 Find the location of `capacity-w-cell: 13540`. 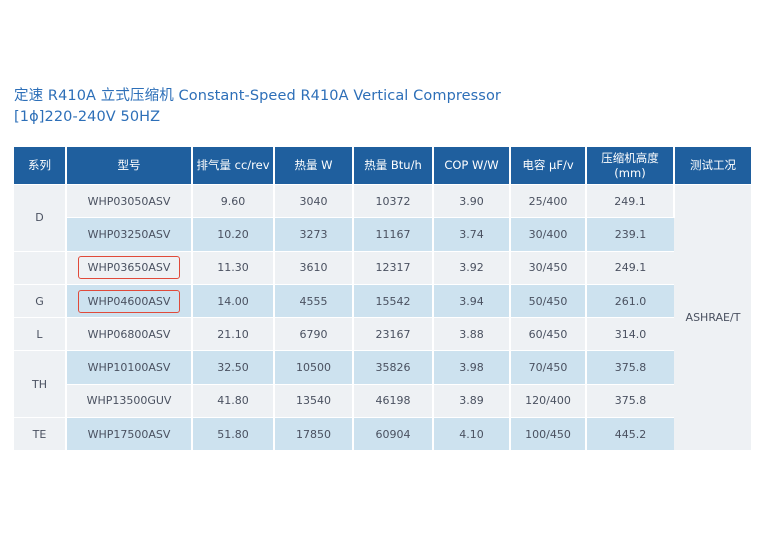

capacity-w-cell: 13540 is located at coordinates (314, 400).